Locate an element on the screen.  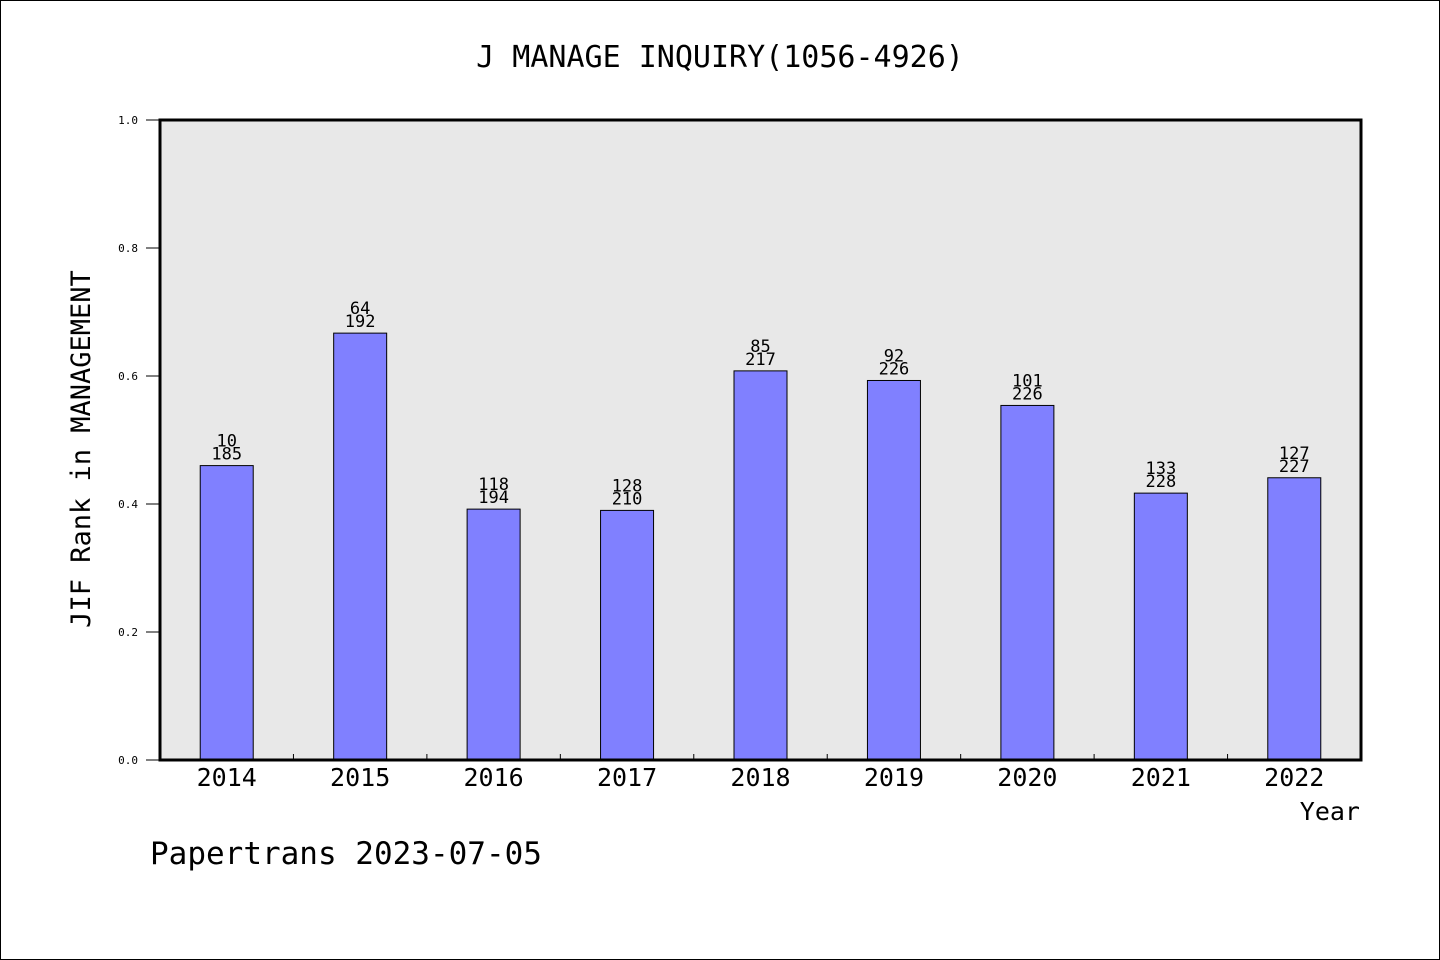
x-tick-labels: 2014 2015 2016 2017 2018 2019 2020 2021 2022 is located at coordinates (761, 777).